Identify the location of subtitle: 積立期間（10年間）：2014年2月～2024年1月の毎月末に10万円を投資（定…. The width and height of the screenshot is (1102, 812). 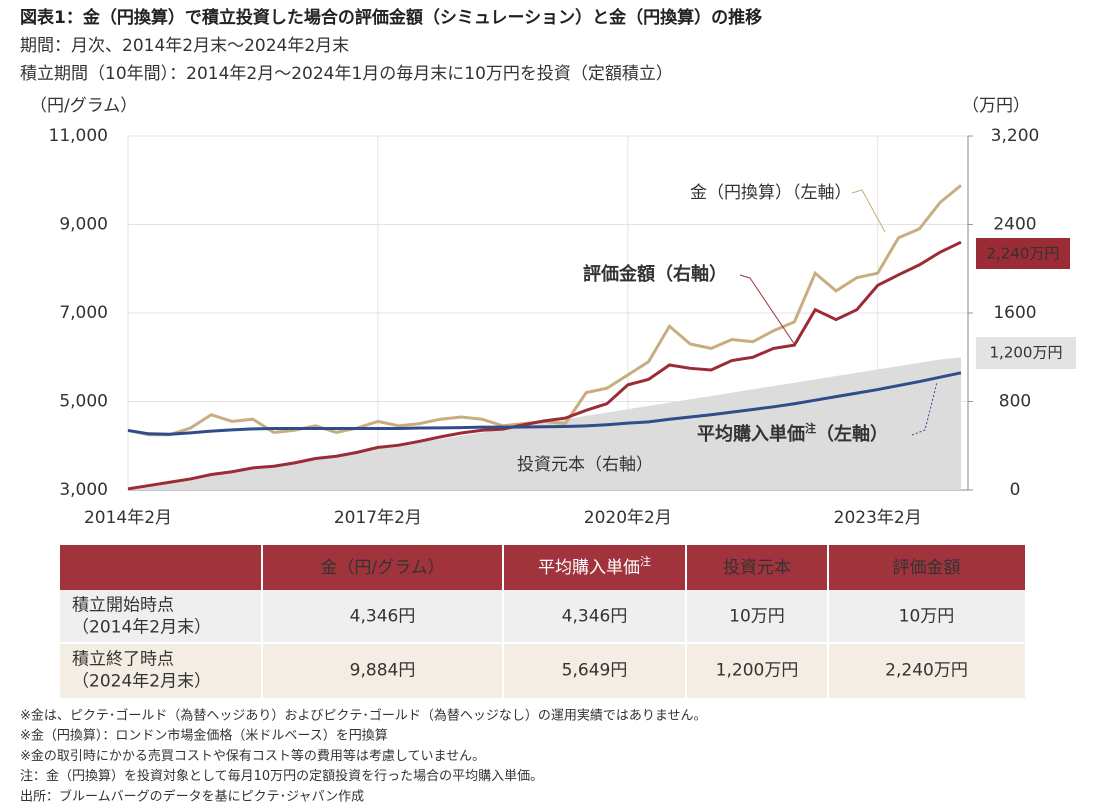
(346, 74).